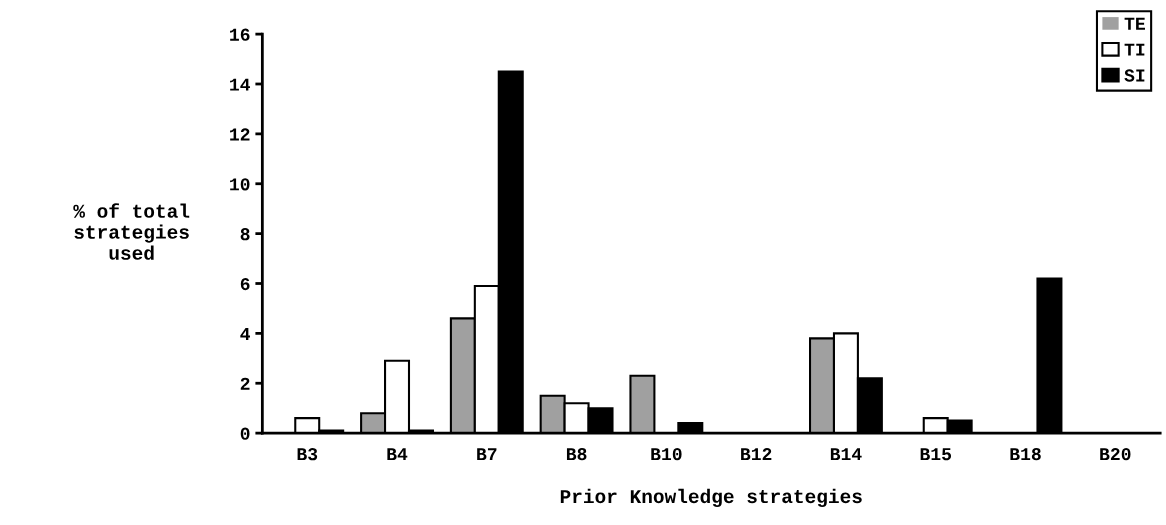  What do you see at coordinates (240, 184) in the screenshot?
I see `y-tick-label: 10` at bounding box center [240, 184].